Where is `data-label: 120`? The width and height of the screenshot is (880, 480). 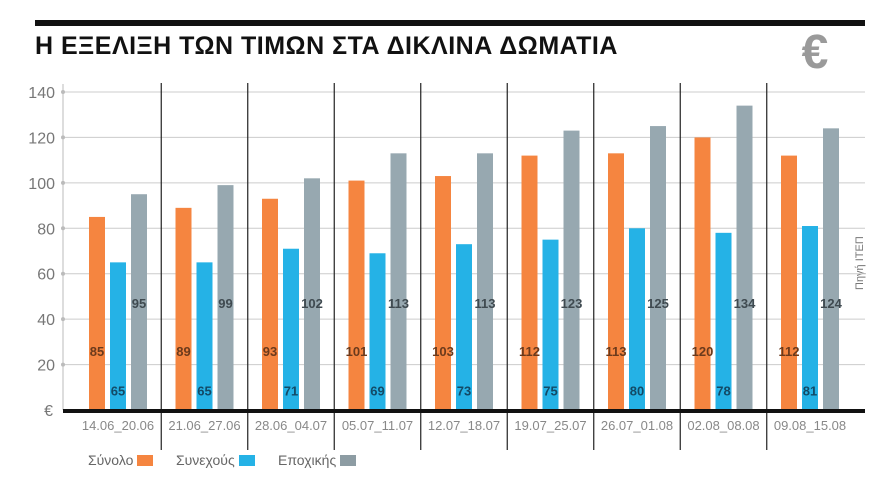 data-label: 120 is located at coordinates (703, 351).